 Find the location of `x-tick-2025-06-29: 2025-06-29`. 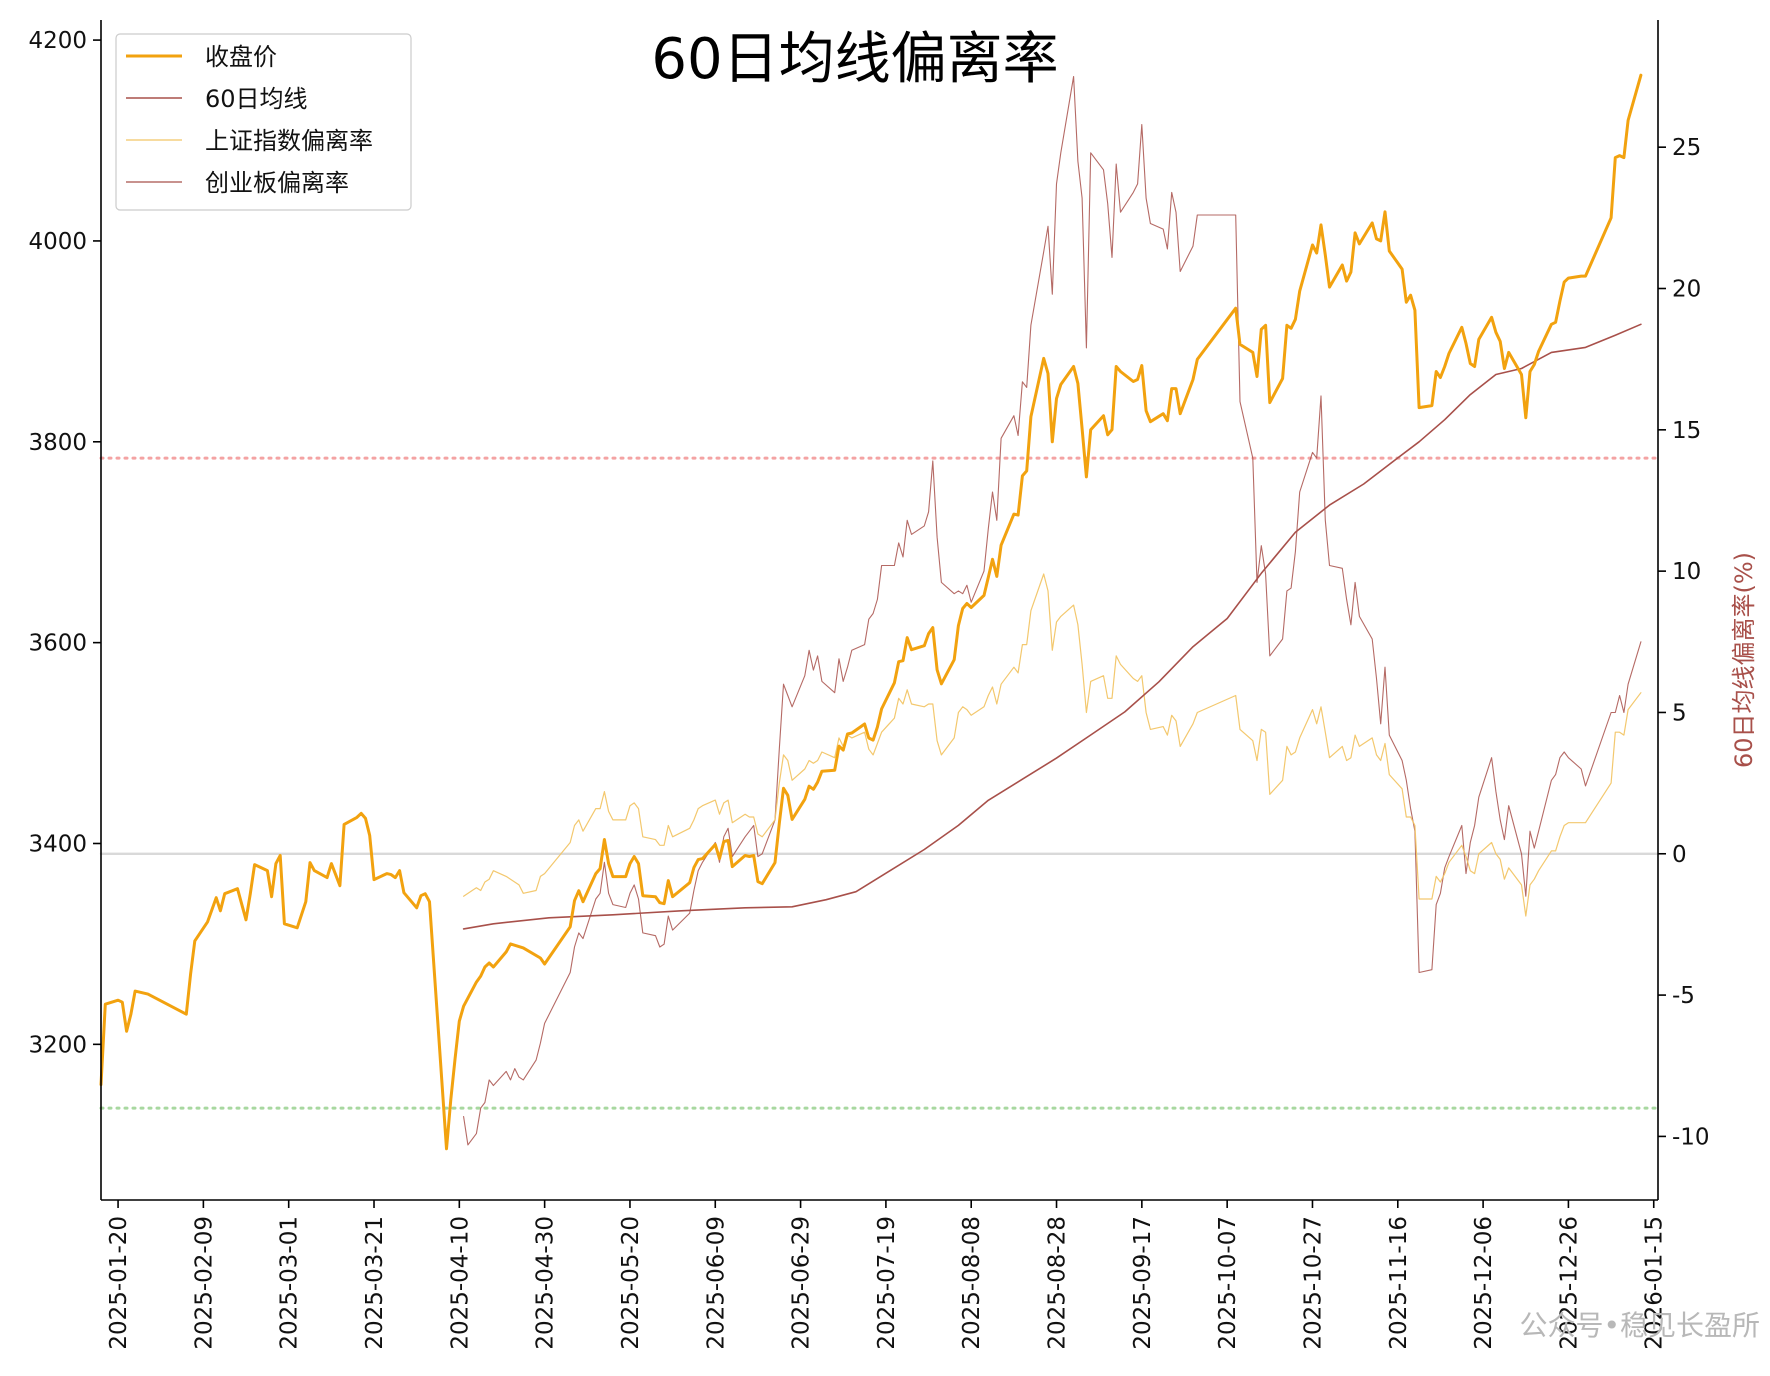

x-tick-2025-06-29: 2025-06-29 is located at coordinates (802, 1283).